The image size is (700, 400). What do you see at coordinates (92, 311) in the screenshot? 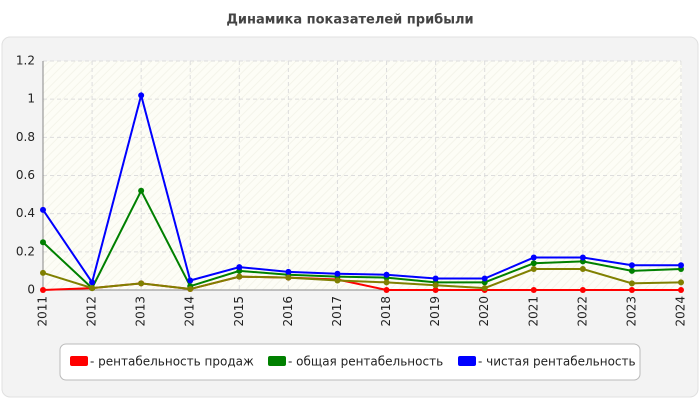
I see `x-tick-label: 2012` at bounding box center [92, 311].